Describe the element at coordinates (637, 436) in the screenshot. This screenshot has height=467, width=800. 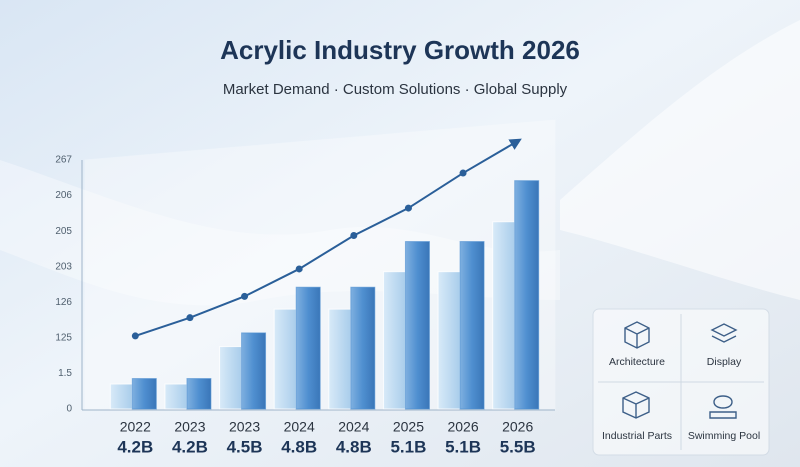
I see `panel-item: Industrial Parts` at that location.